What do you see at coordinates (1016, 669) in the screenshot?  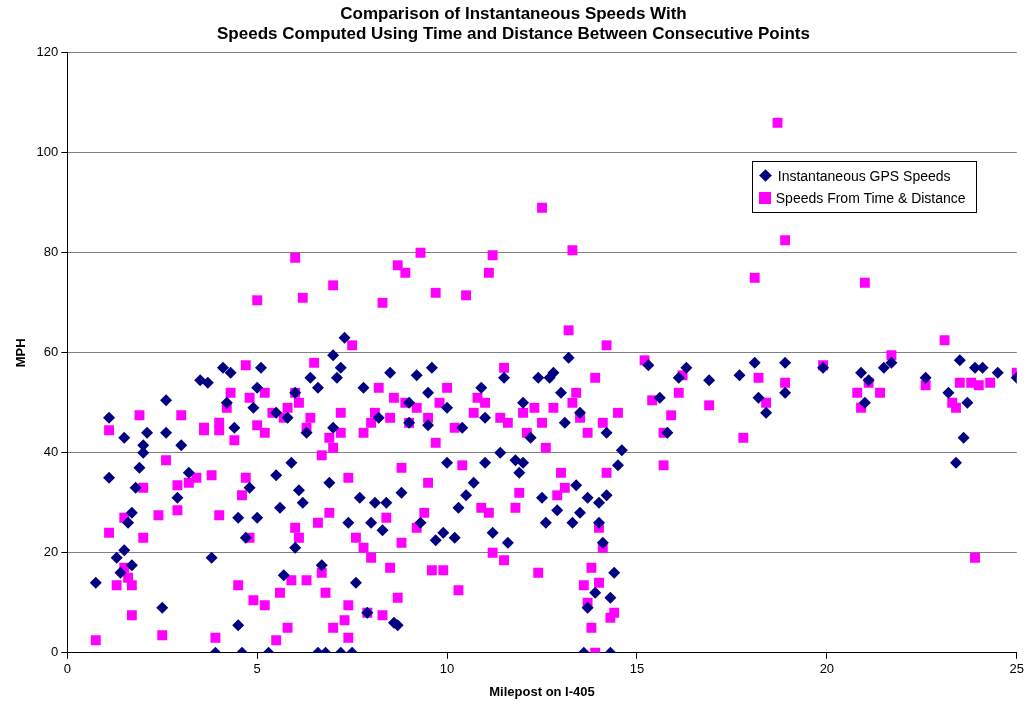 I see `x-tick-label: 25` at bounding box center [1016, 669].